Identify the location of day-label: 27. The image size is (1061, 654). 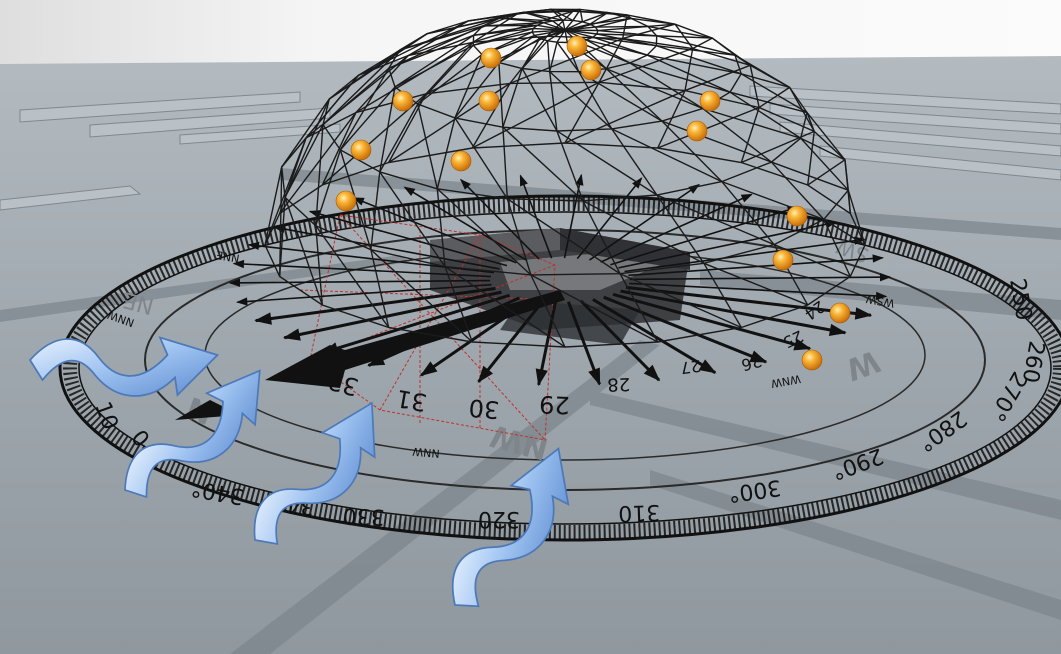
(690, 367).